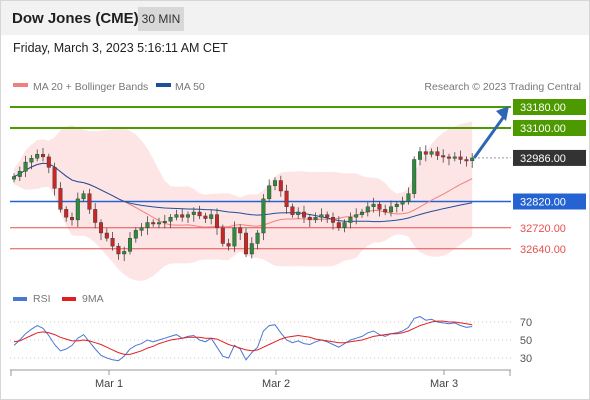  Describe the element at coordinates (502, 113) in the screenshot. I see `forecast-arrow-head` at that location.